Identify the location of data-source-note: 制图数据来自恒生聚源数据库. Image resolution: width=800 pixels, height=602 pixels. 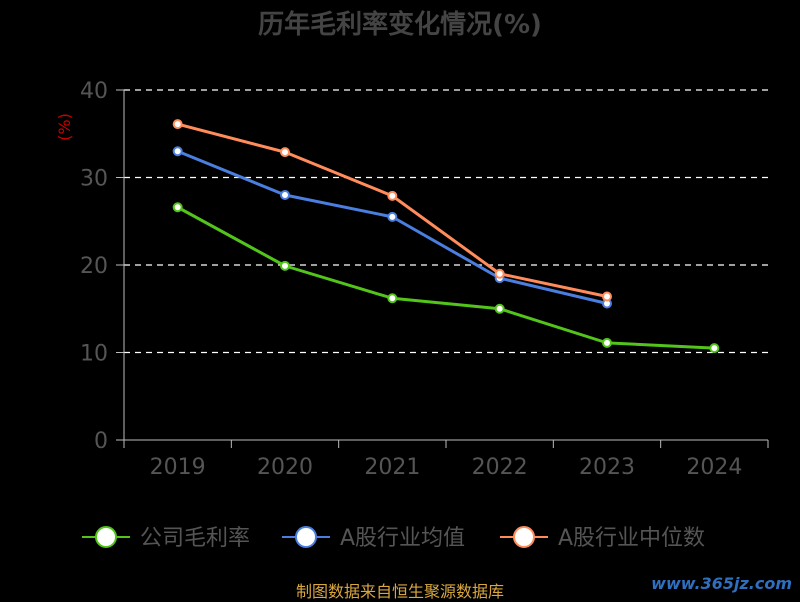
(399, 591).